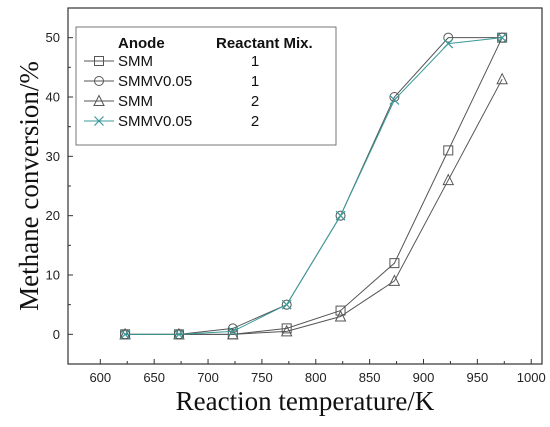  Describe the element at coordinates (53, 156) in the screenshot. I see `y-tick-label: 30` at that location.